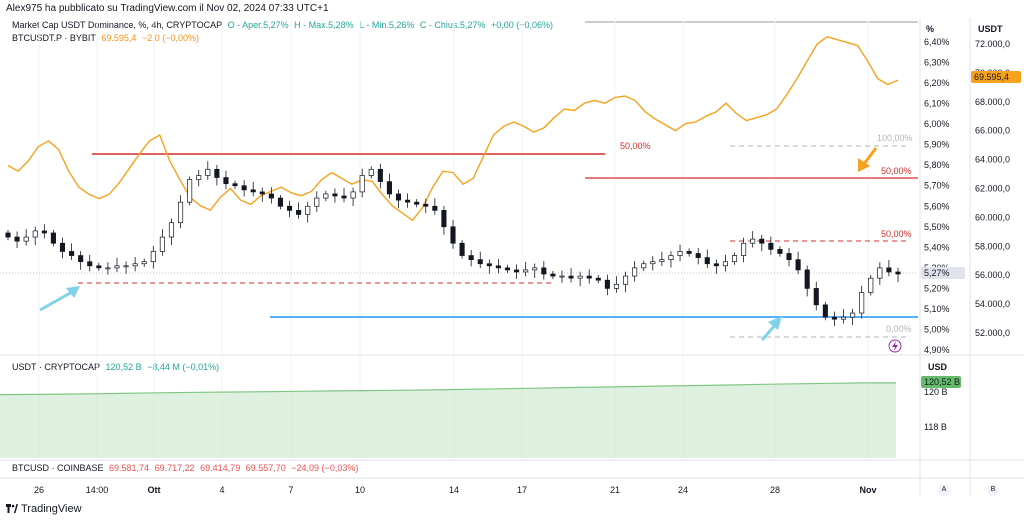 The width and height of the screenshot is (1024, 522). Describe the element at coordinates (895, 346) in the screenshot. I see `lightning-icon` at that location.